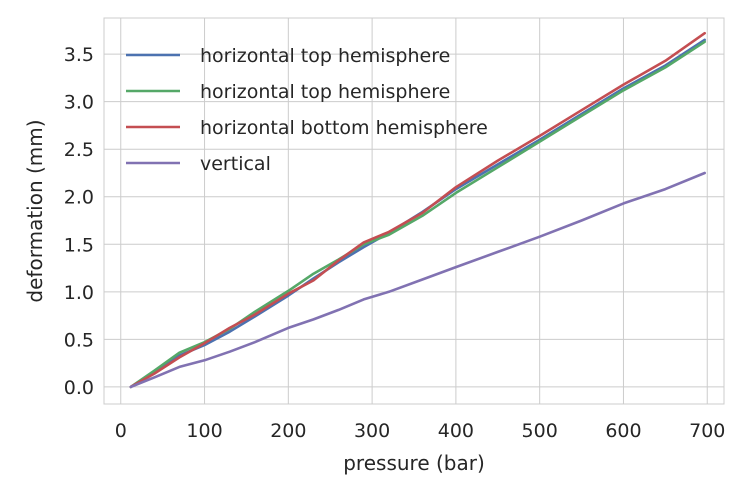 Image resolution: width=747 pixels, height=498 pixels. What do you see at coordinates (707, 431) in the screenshot?
I see `x-tick-label: 700` at bounding box center [707, 431].